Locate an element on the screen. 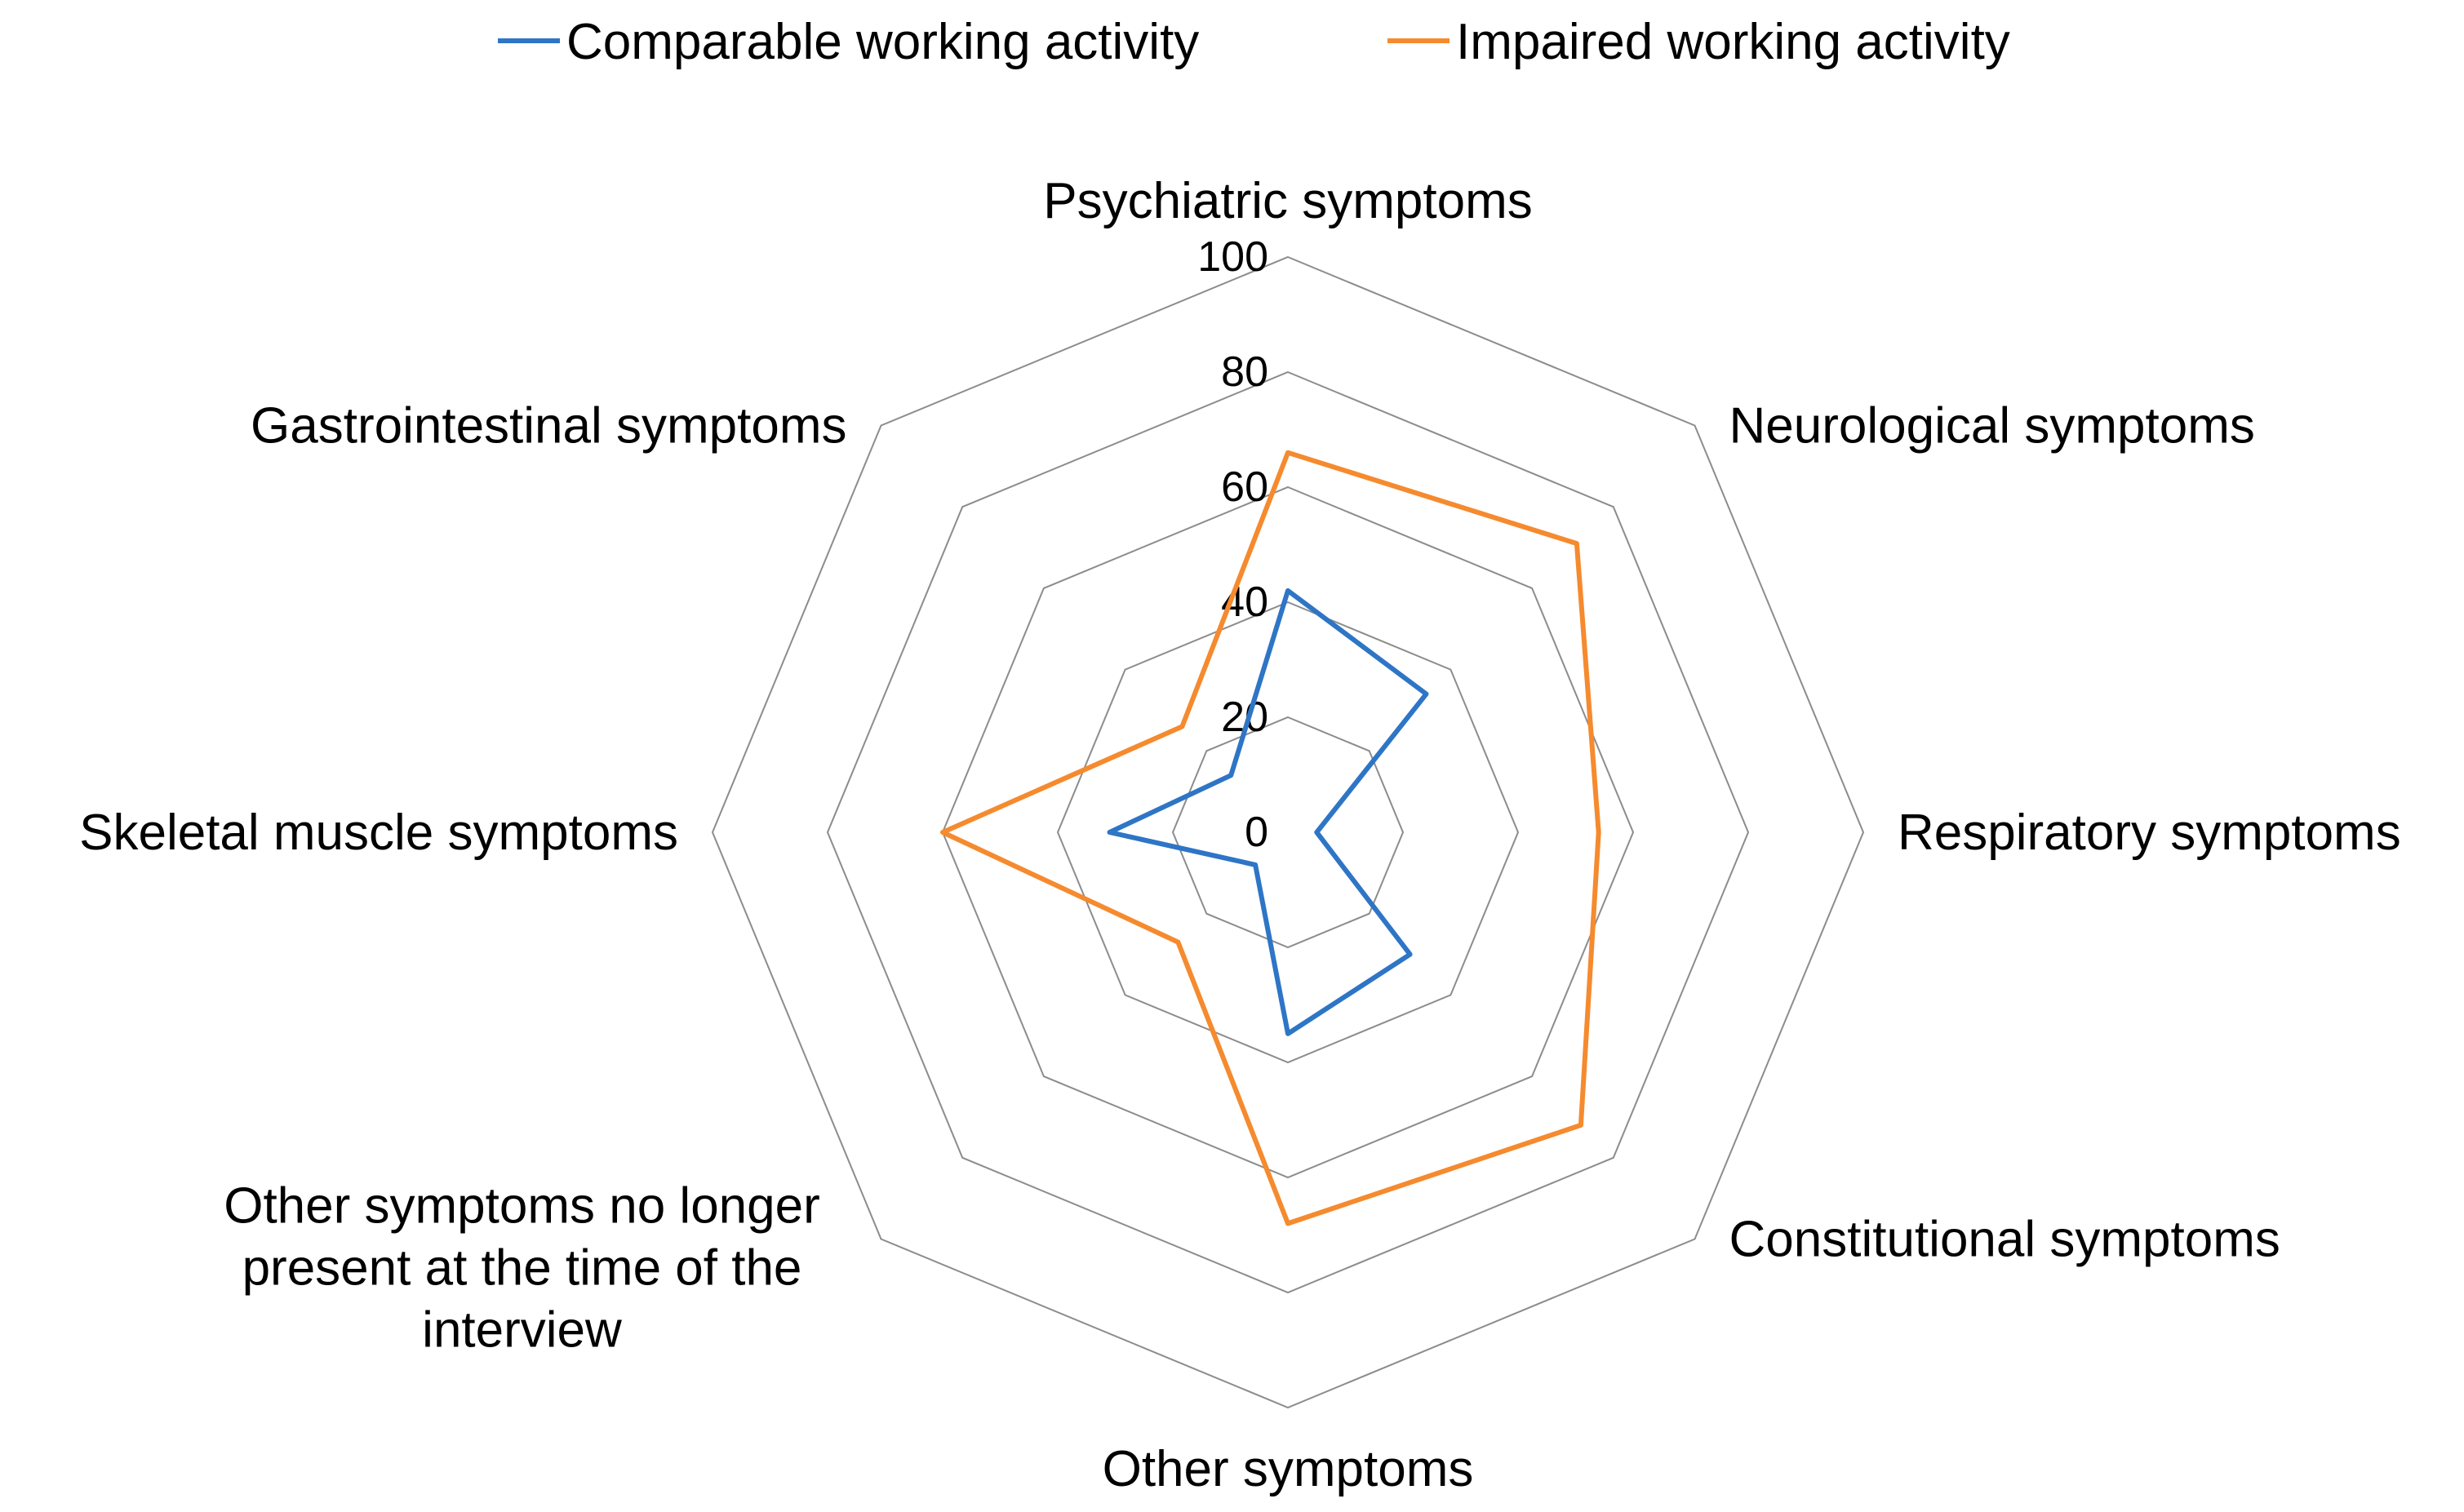  category-label-4: Other symptoms is located at coordinates (1288, 1469).